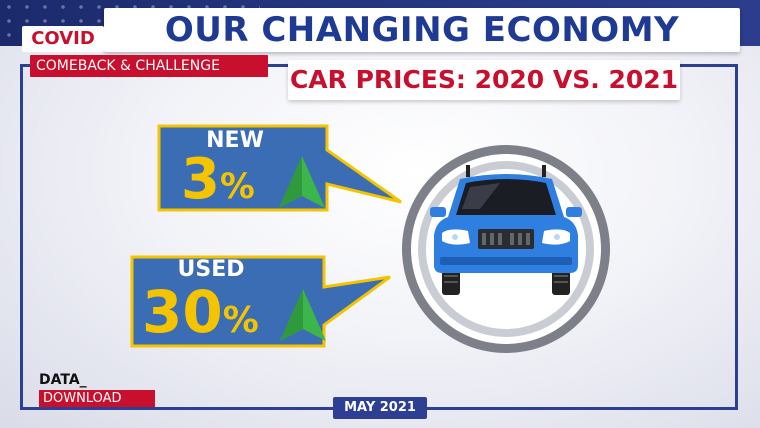 The height and width of the screenshot is (428, 760). I want to click on frame-top-right, so click(709, 65).